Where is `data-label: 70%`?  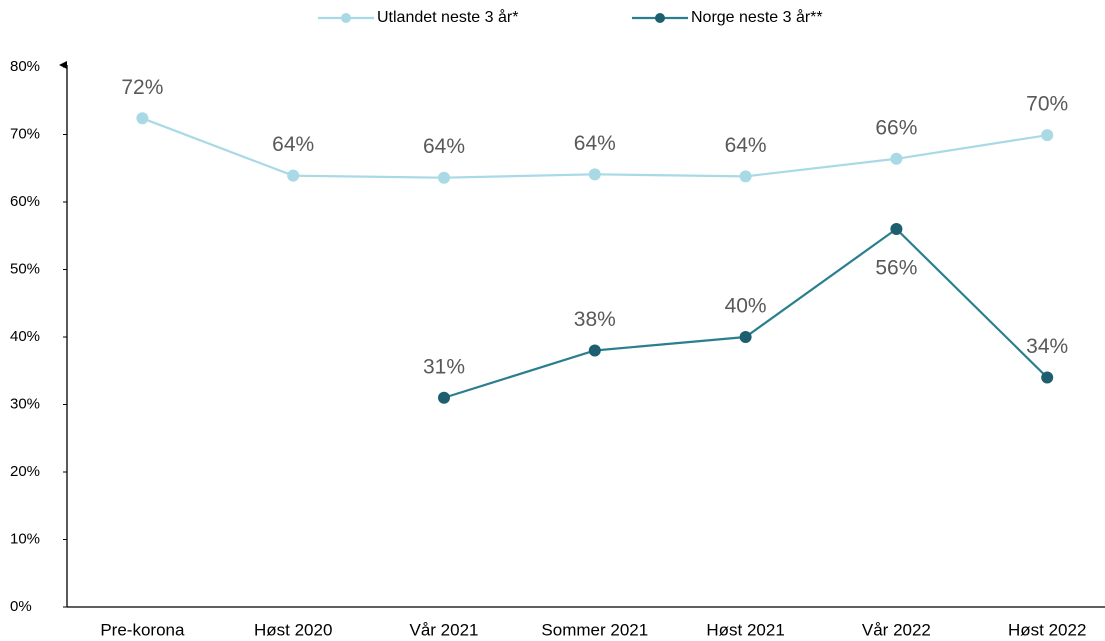 data-label: 70% is located at coordinates (1047, 104).